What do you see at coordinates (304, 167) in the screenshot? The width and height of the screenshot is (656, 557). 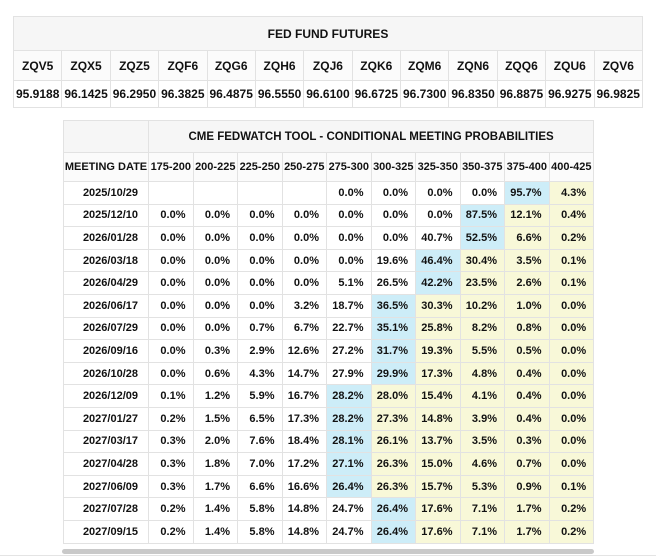 I see `rate-range-column-header: 250-275` at bounding box center [304, 167].